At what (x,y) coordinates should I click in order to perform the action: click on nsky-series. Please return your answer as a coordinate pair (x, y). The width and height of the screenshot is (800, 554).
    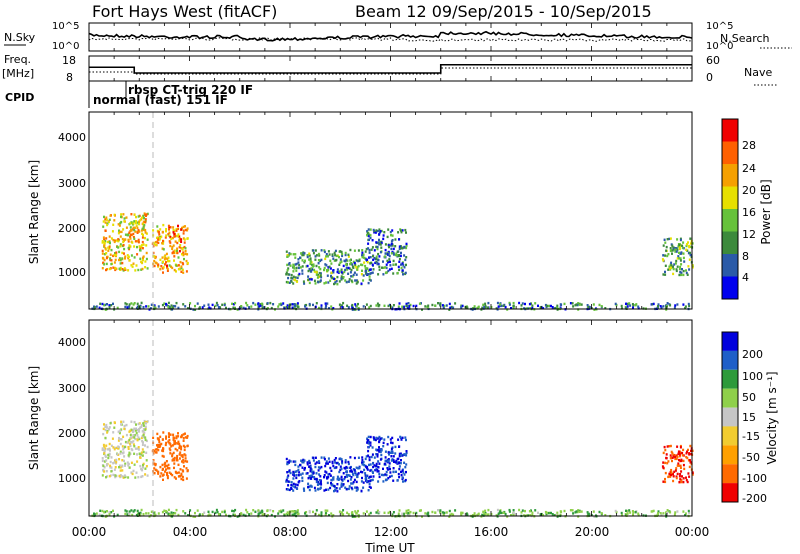
    Looking at the image, I should click on (390, 36).